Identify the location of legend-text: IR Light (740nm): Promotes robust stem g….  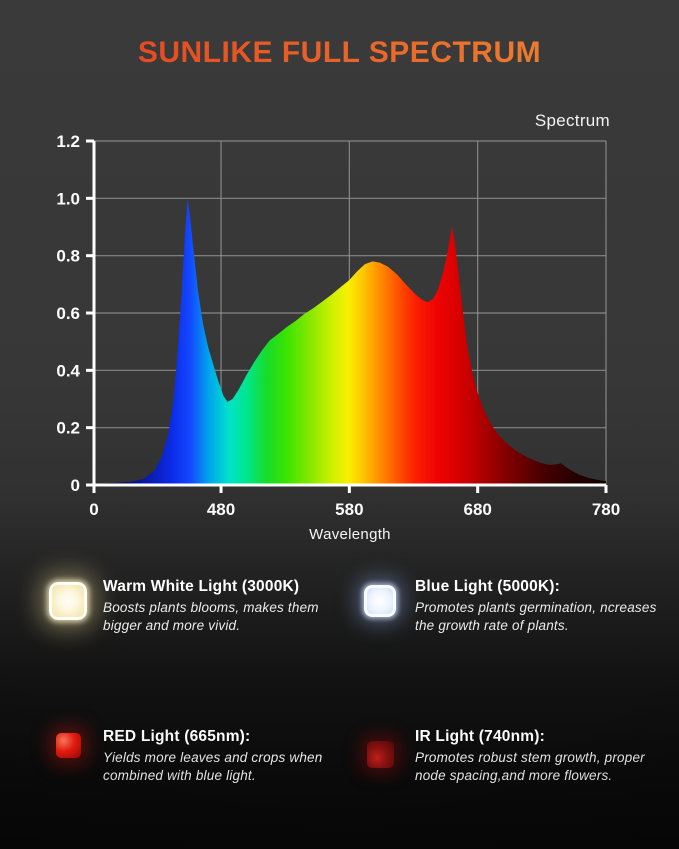
(541, 763).